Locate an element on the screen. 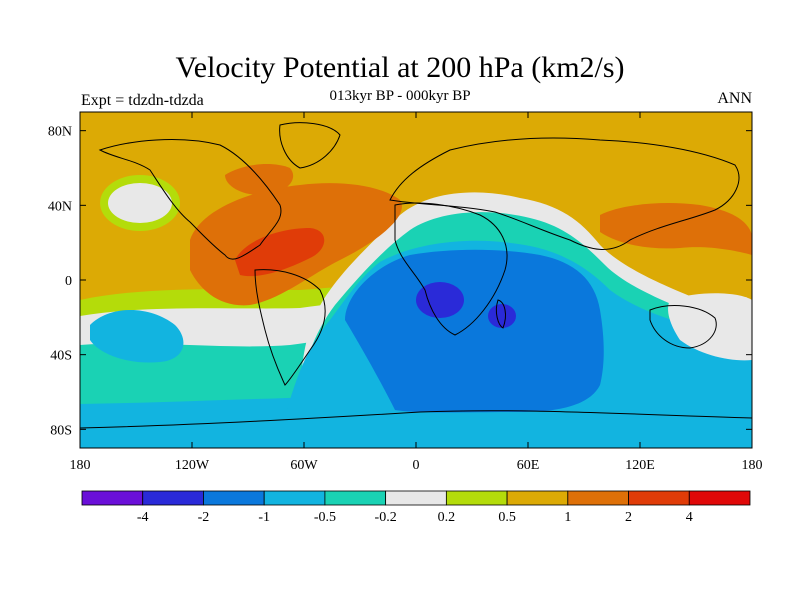  coastline-africa is located at coordinates (451, 269).